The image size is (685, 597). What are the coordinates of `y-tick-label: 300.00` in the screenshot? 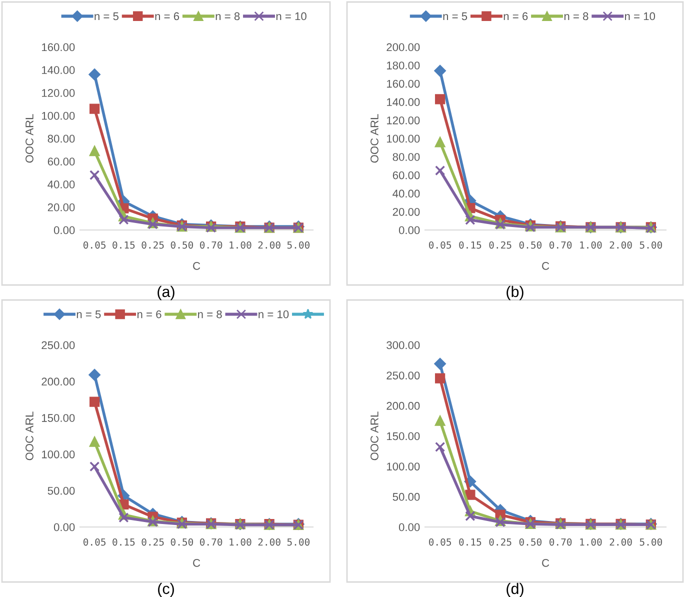 It's located at (403, 345).